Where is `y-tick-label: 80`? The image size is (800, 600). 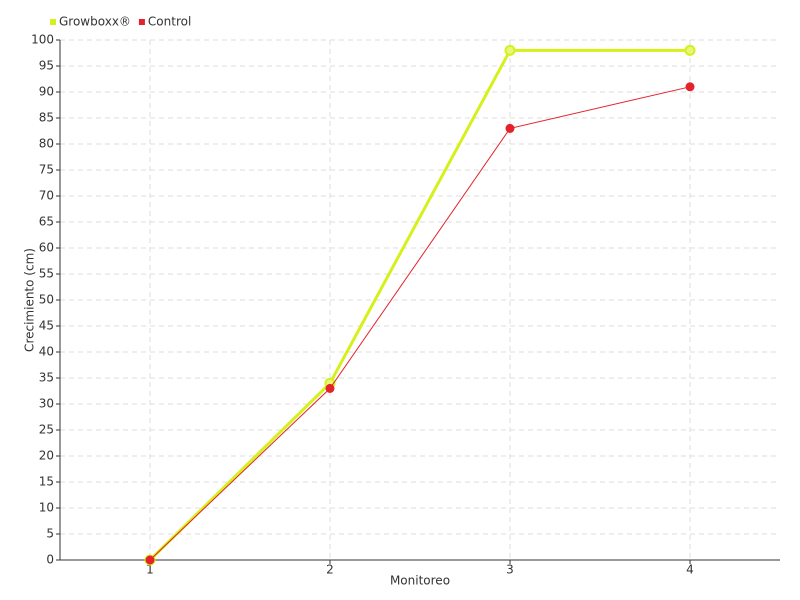 y-tick-label: 80 is located at coordinates (46, 144).